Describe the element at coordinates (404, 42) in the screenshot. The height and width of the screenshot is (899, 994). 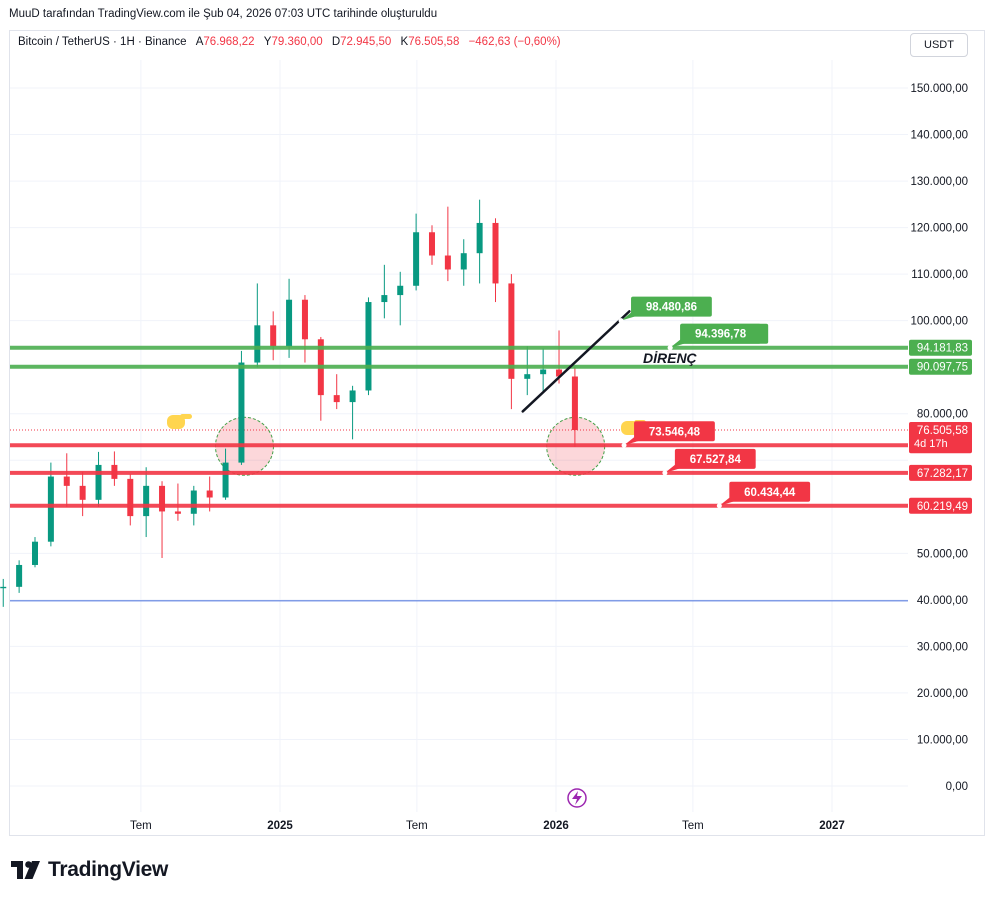
I see `close-label: K` at that location.